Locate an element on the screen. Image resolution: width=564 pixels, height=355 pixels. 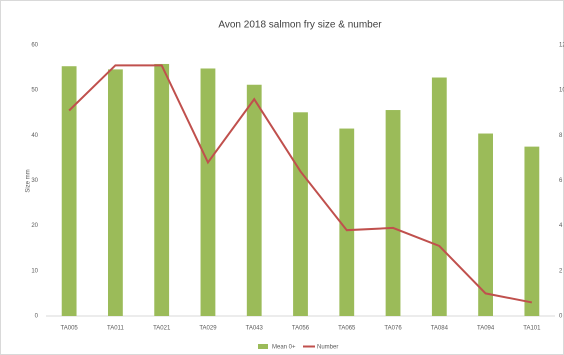
y-axis-label: Size mm is located at coordinates (29, 180).